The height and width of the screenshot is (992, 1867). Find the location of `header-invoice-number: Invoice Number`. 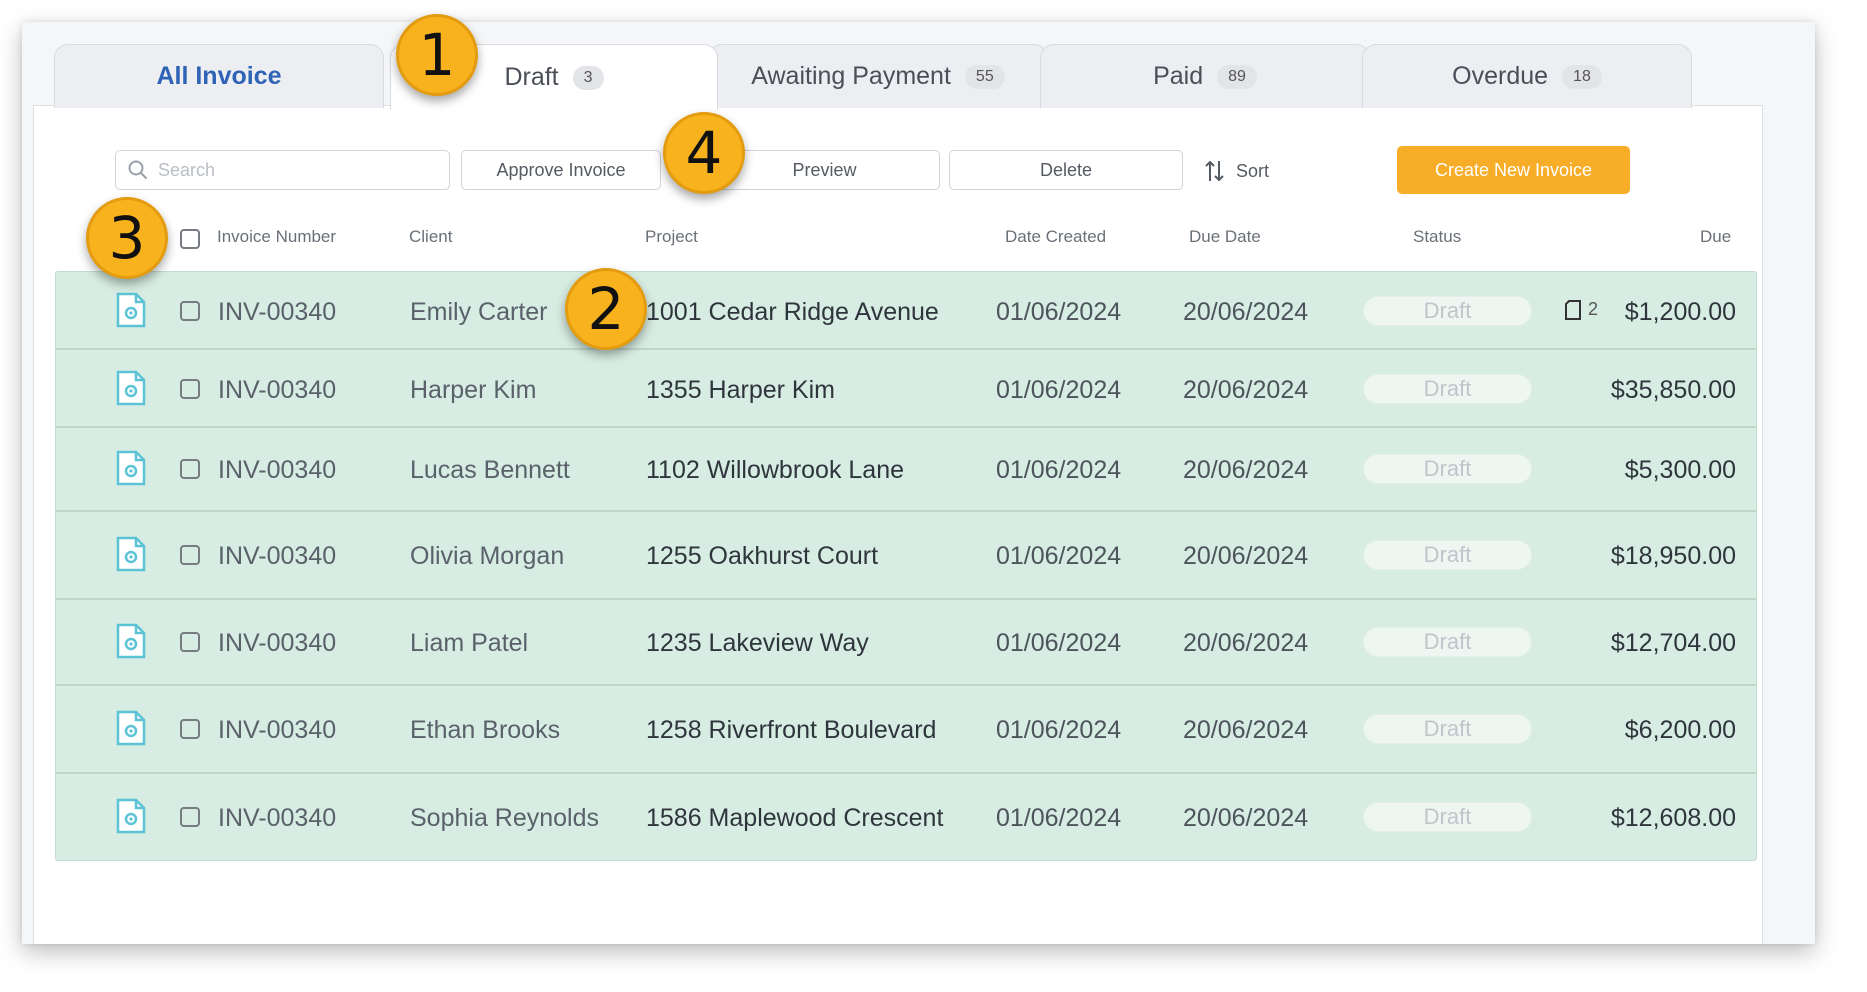

header-invoice-number: Invoice Number is located at coordinates (277, 236).